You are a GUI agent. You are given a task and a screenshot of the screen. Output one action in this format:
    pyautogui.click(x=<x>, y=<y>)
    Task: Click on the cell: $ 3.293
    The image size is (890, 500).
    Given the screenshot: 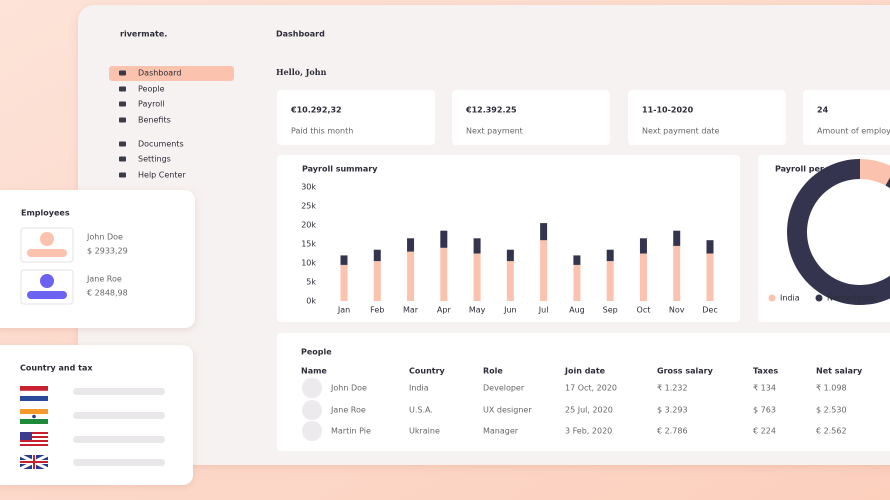 What is the action you would take?
    pyautogui.click(x=672, y=410)
    